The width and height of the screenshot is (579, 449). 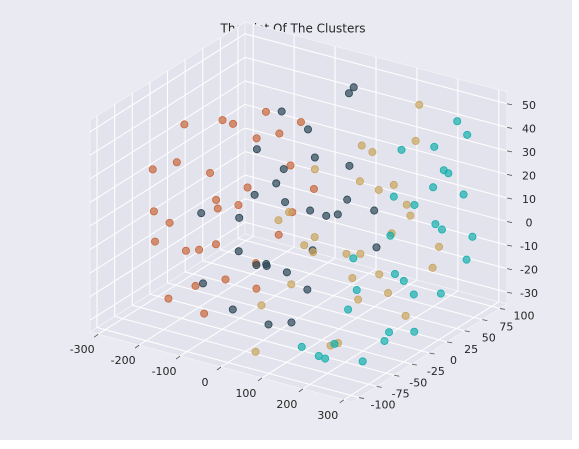 What do you see at coordinates (529, 270) in the screenshot?
I see `z-tick-label: -20` at bounding box center [529, 270].